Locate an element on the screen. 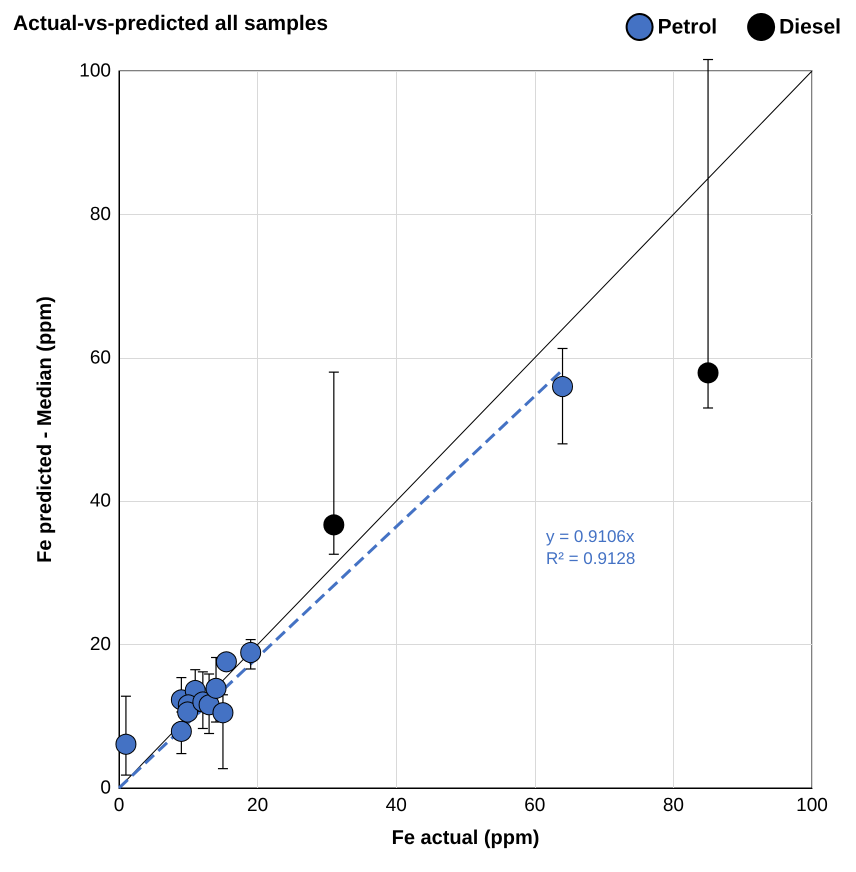 This screenshot has width=856, height=872. legend-label: Diesel is located at coordinates (810, 27).